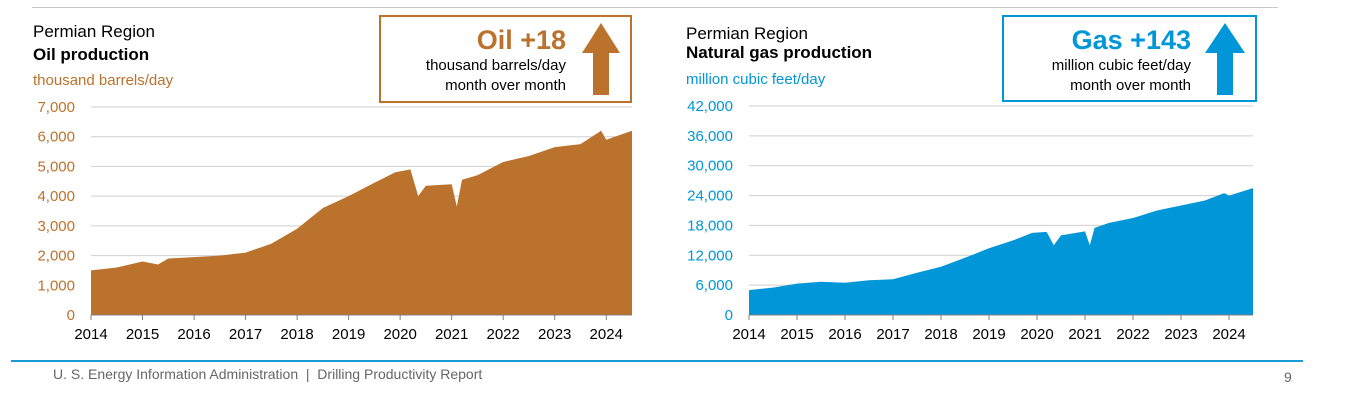  What do you see at coordinates (1130, 85) in the screenshot?
I see `gas-callout-period: month over month` at bounding box center [1130, 85].